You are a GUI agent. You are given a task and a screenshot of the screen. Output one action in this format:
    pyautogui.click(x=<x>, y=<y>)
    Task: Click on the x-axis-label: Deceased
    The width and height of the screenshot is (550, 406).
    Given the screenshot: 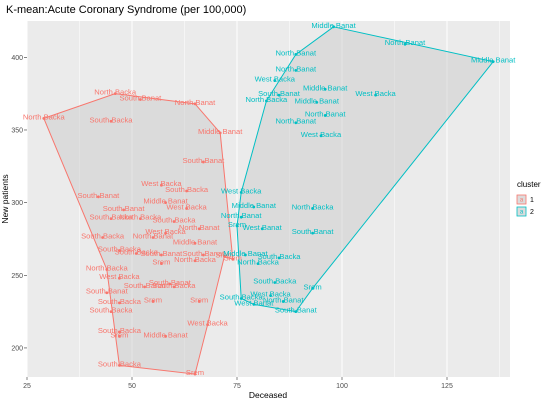 What is the action you would take?
    pyautogui.click(x=268, y=395)
    